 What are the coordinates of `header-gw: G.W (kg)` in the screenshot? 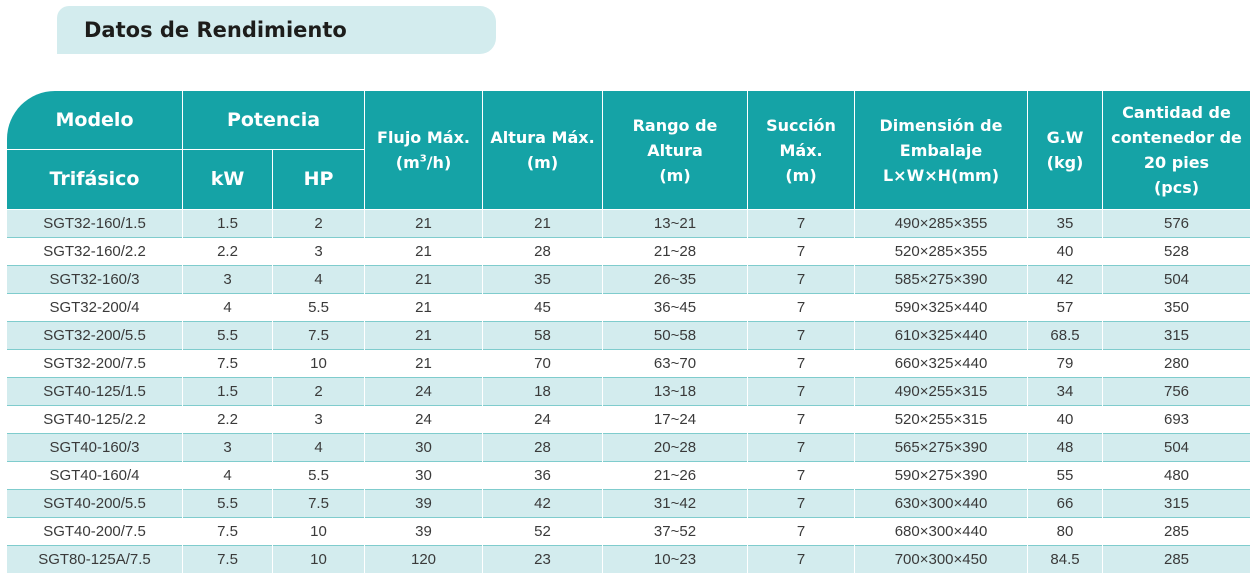 It's located at (1065, 150).